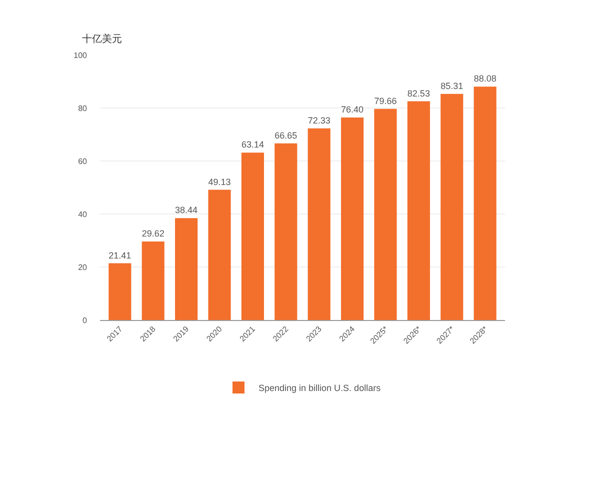 The height and width of the screenshot is (480, 600). I want to click on y-tick-label: 20, so click(83, 267).